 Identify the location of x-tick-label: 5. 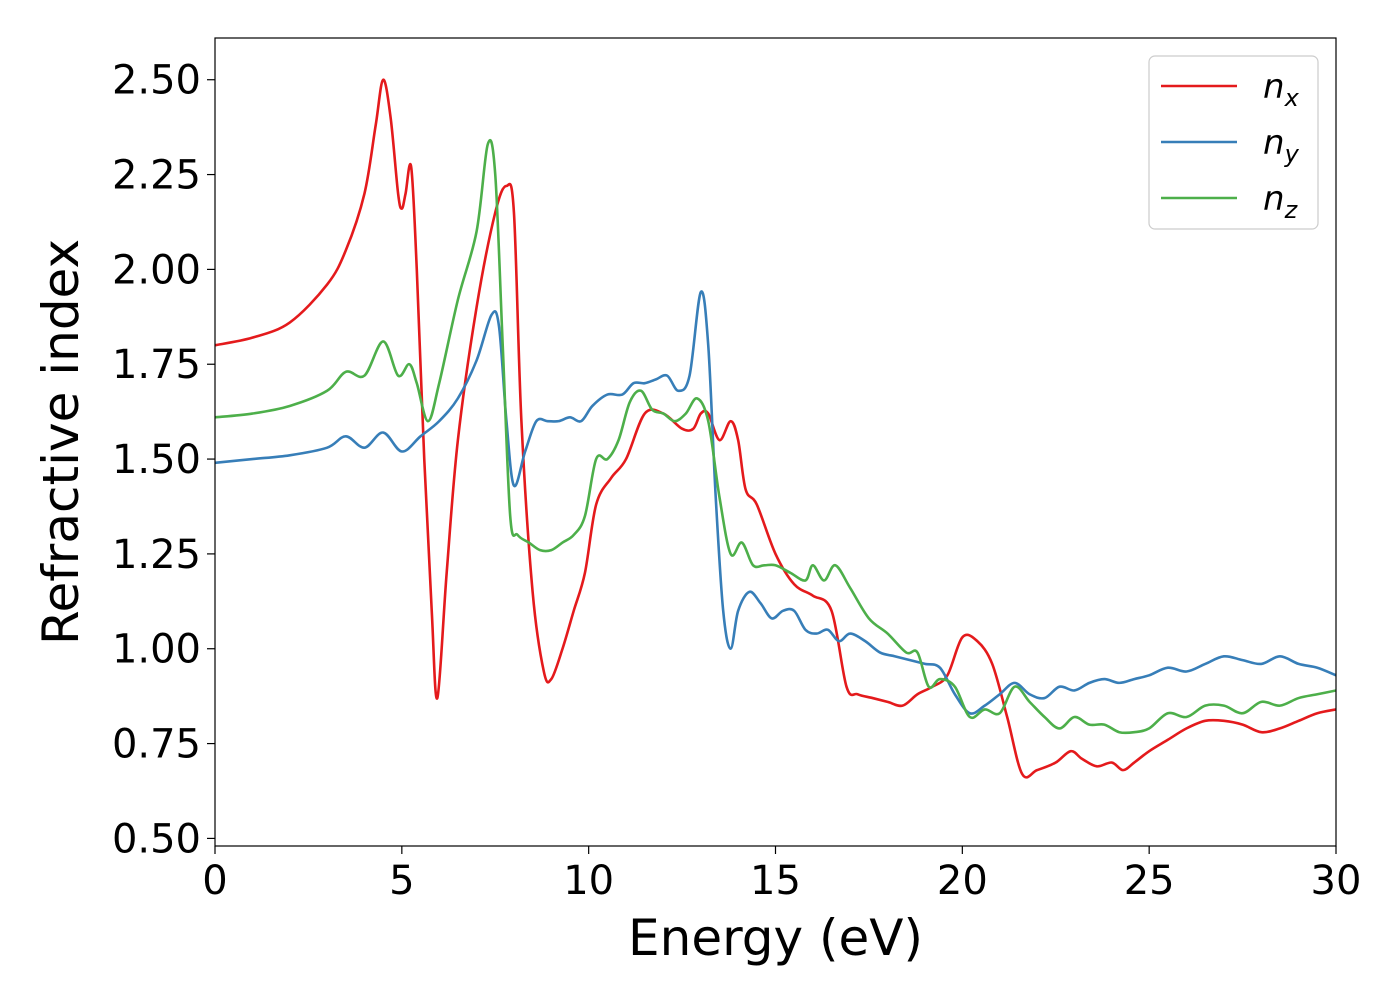
(401, 881).